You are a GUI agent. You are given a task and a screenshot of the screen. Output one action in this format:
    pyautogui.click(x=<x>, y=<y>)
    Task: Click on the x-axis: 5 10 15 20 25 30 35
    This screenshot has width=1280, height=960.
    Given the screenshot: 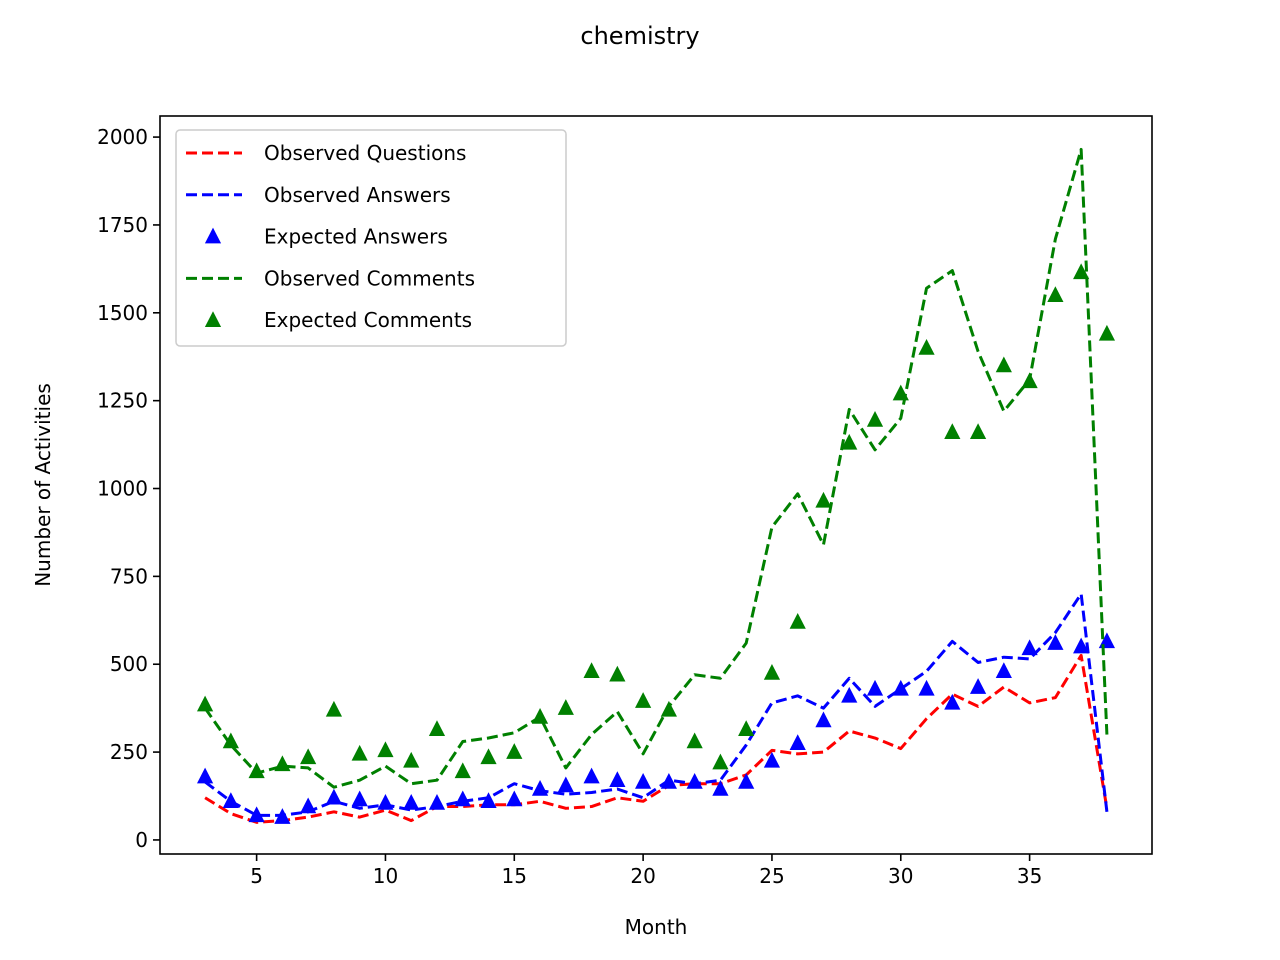 What is the action you would take?
    pyautogui.click(x=646, y=871)
    